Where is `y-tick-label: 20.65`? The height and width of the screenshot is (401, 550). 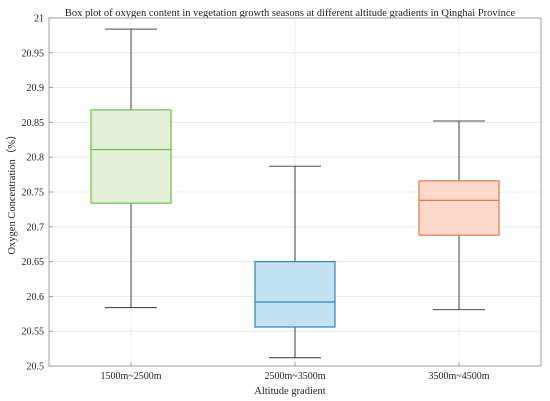
y-tick-label: 20.65 is located at coordinates (33, 262).